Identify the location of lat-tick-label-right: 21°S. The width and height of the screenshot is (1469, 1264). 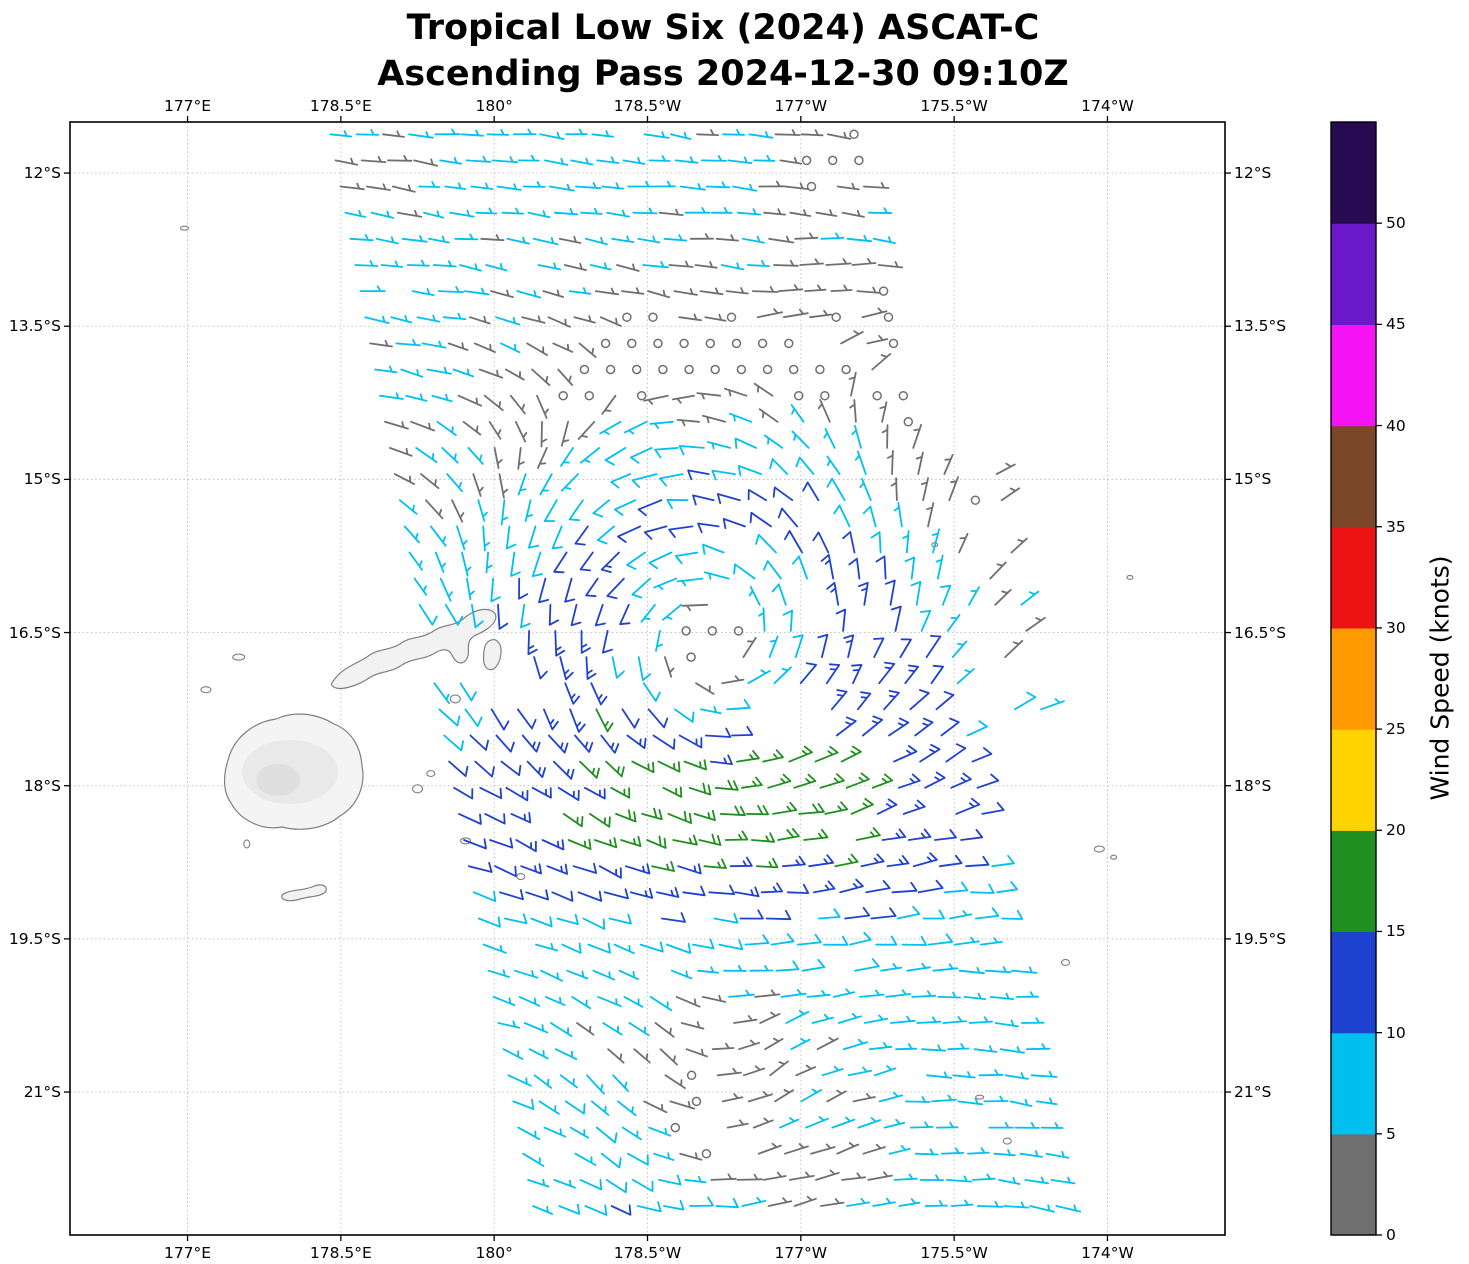
(1253, 1092).